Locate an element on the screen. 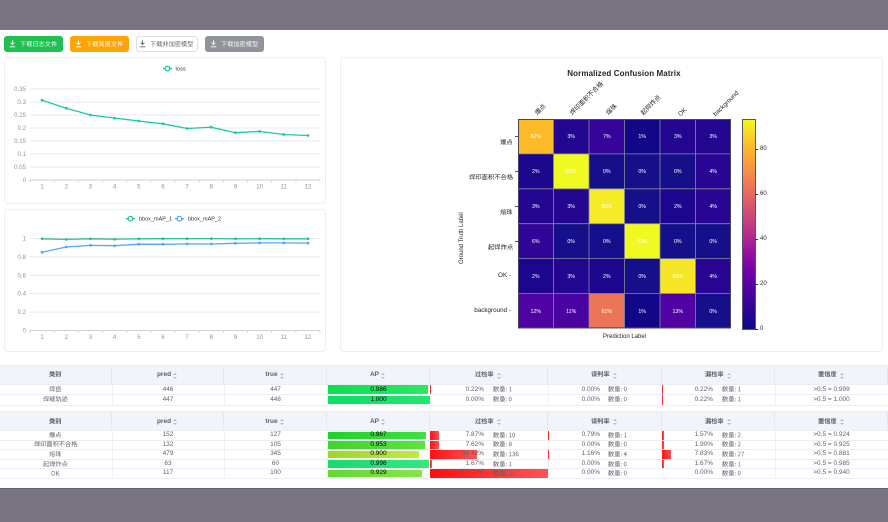 This screenshot has width=888, height=522. svg-text: 90% is located at coordinates (606, 207).